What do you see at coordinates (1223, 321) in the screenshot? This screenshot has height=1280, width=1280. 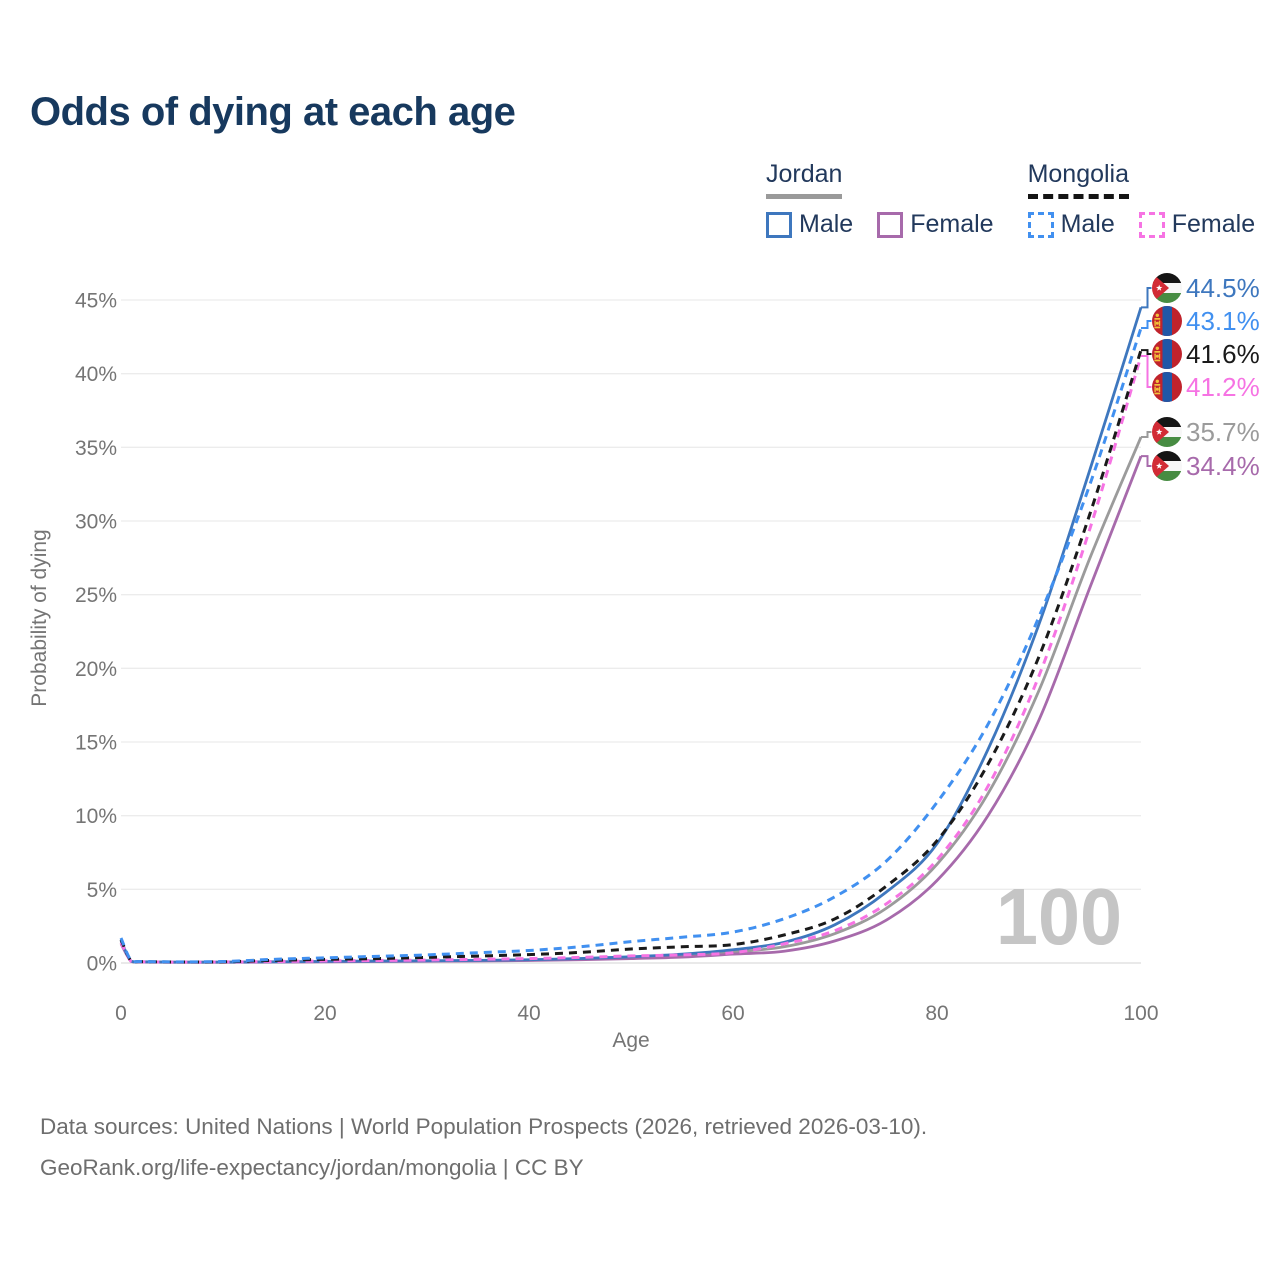 I see `end-value-label: 43.1%` at bounding box center [1223, 321].